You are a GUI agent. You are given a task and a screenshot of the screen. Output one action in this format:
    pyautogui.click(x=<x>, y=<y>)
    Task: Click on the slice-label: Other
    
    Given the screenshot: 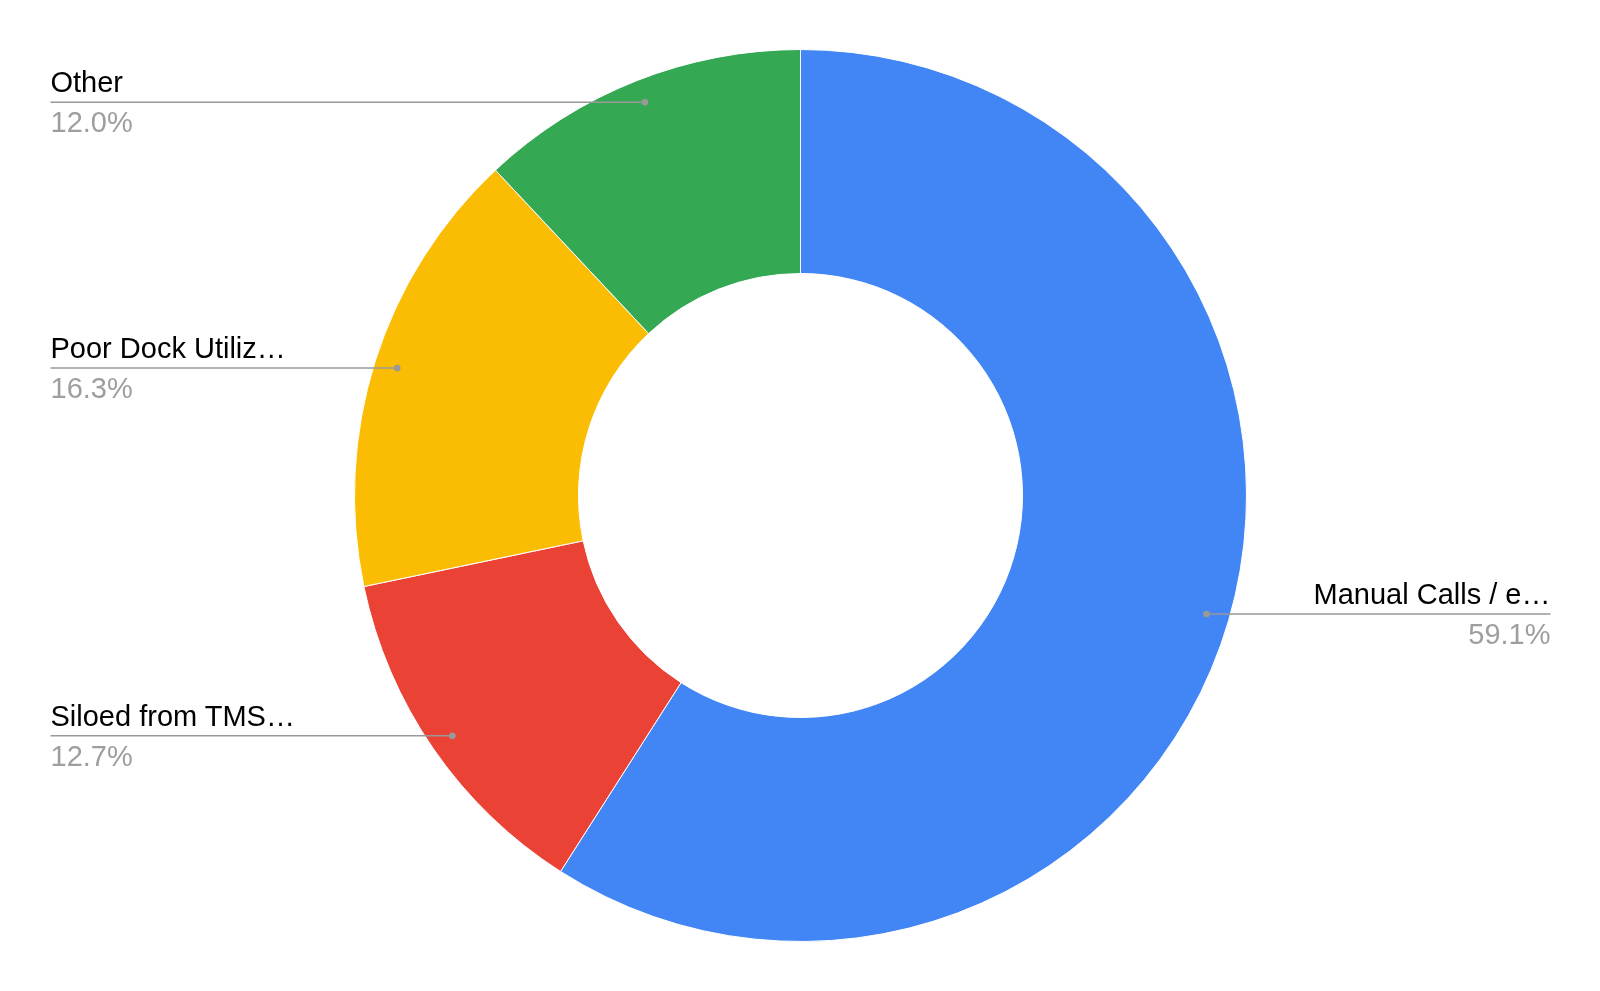 What is the action you would take?
    pyautogui.click(x=87, y=82)
    